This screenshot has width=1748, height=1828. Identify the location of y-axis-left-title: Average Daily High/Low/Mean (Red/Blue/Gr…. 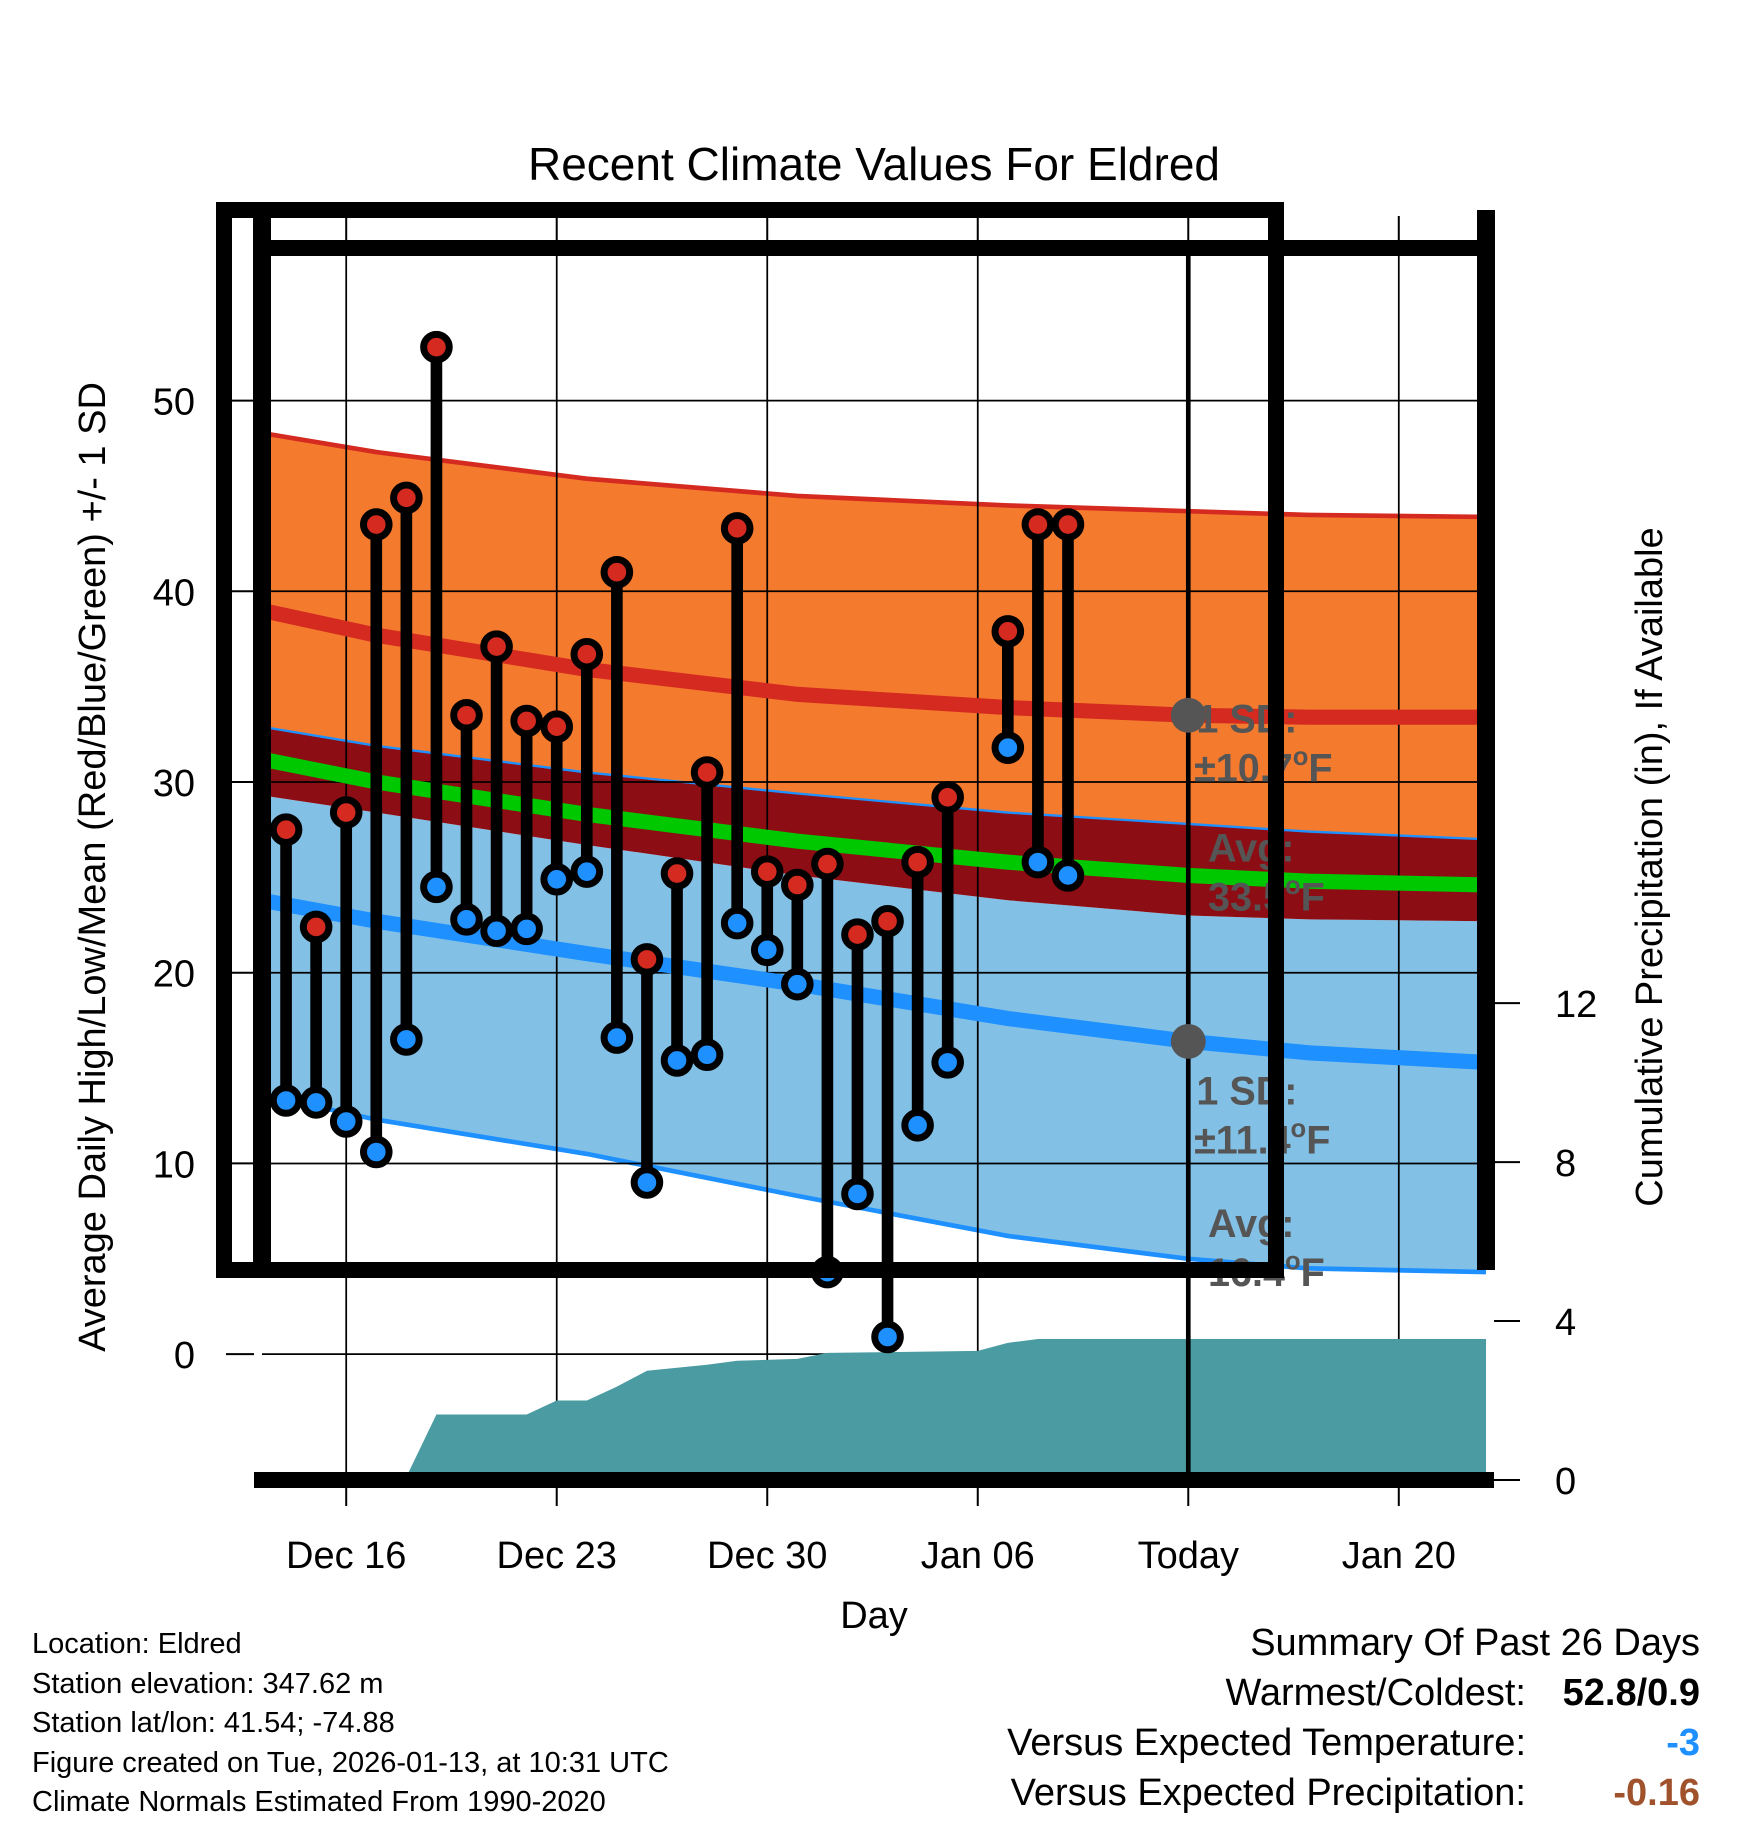
(93, 867).